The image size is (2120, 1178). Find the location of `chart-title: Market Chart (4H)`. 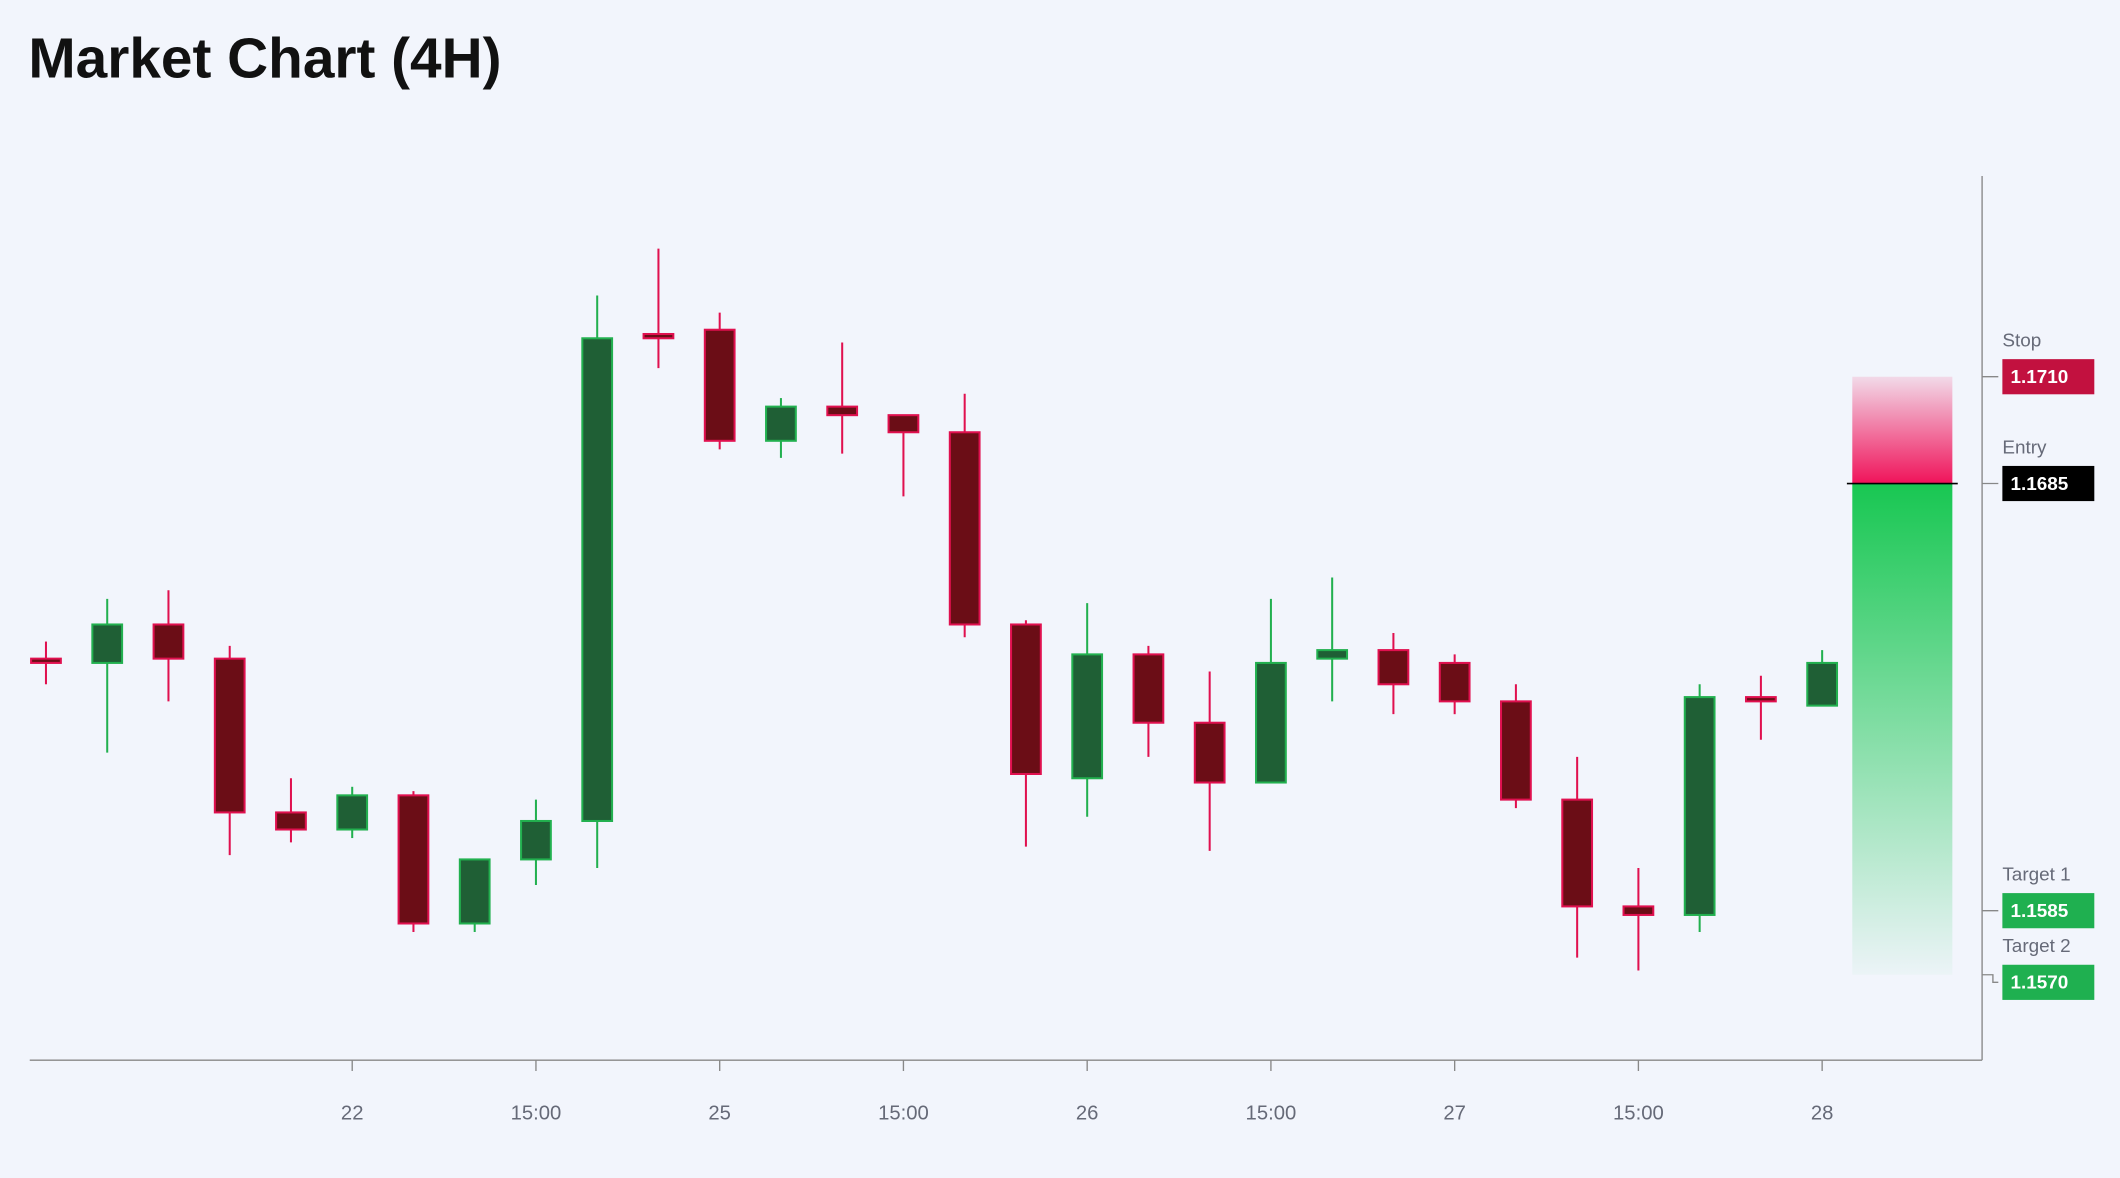

chart-title: Market Chart (4H) is located at coordinates (264, 58).